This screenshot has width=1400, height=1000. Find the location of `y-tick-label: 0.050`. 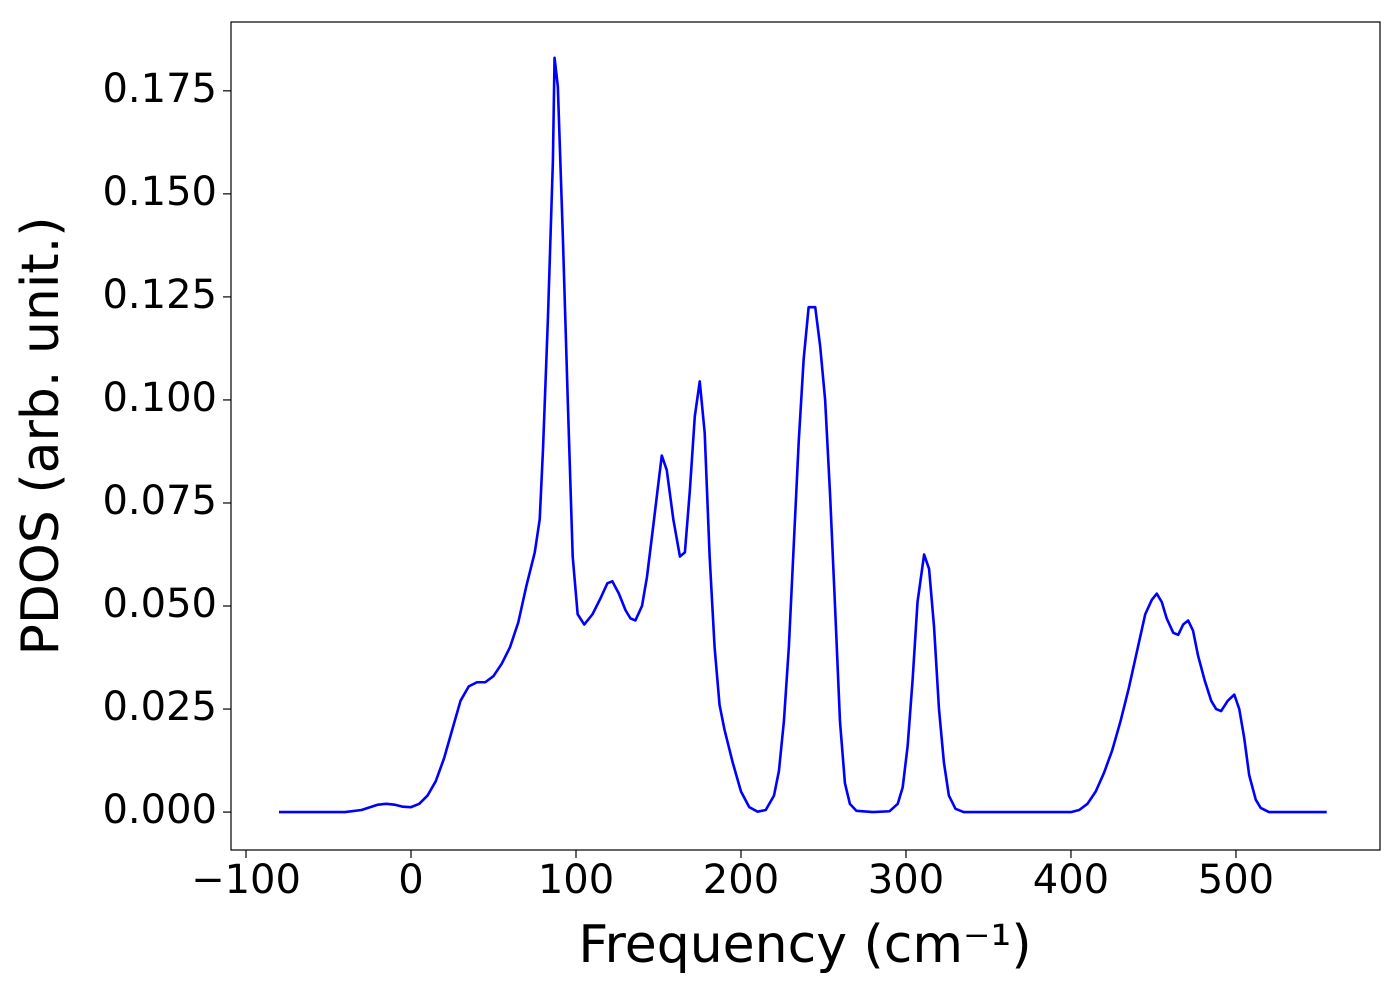

y-tick-label: 0.050 is located at coordinates (159, 604).